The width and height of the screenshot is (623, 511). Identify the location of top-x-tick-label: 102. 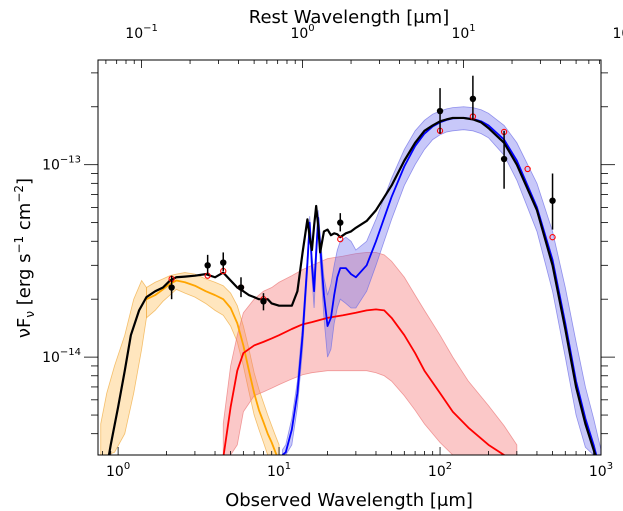
(617, 32).